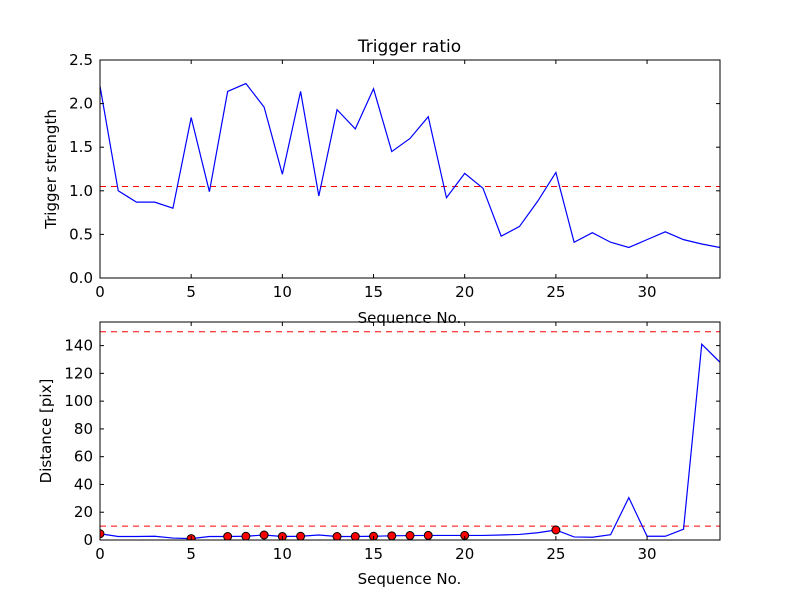  I want to click on y-tick-label: 40, so click(83, 484).